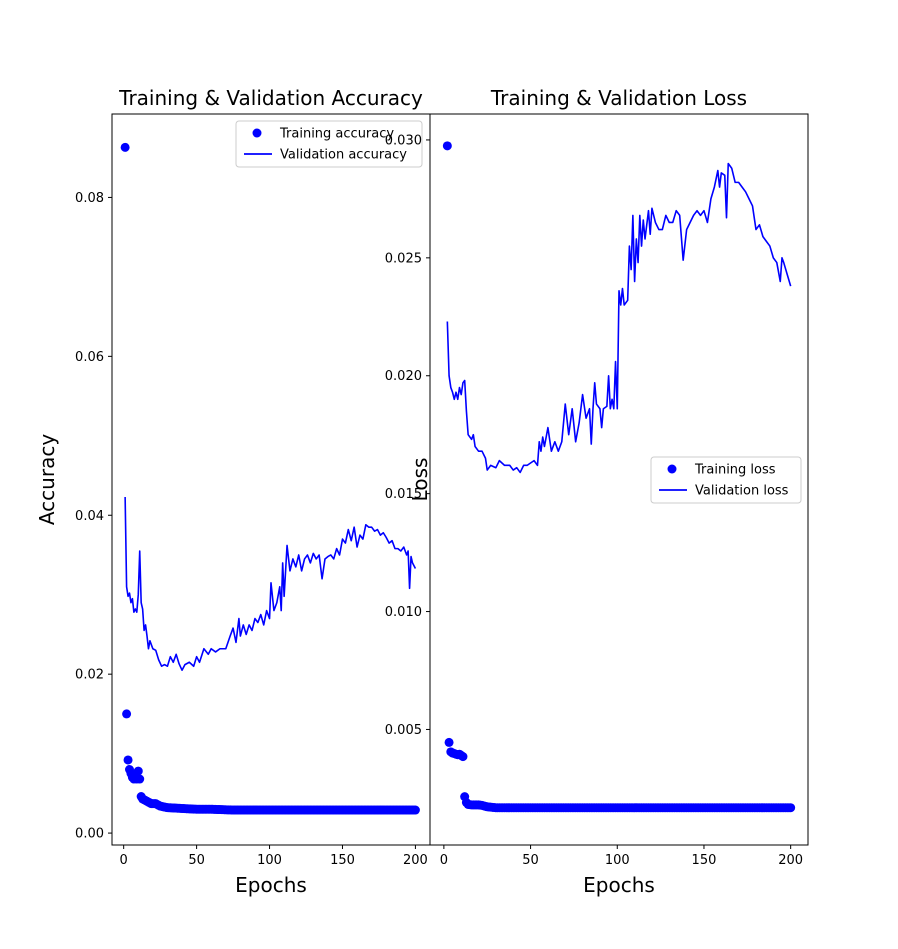  What do you see at coordinates (403, 258) in the screenshot?
I see `chart-1-ytick-label: 0.025` at bounding box center [403, 258].